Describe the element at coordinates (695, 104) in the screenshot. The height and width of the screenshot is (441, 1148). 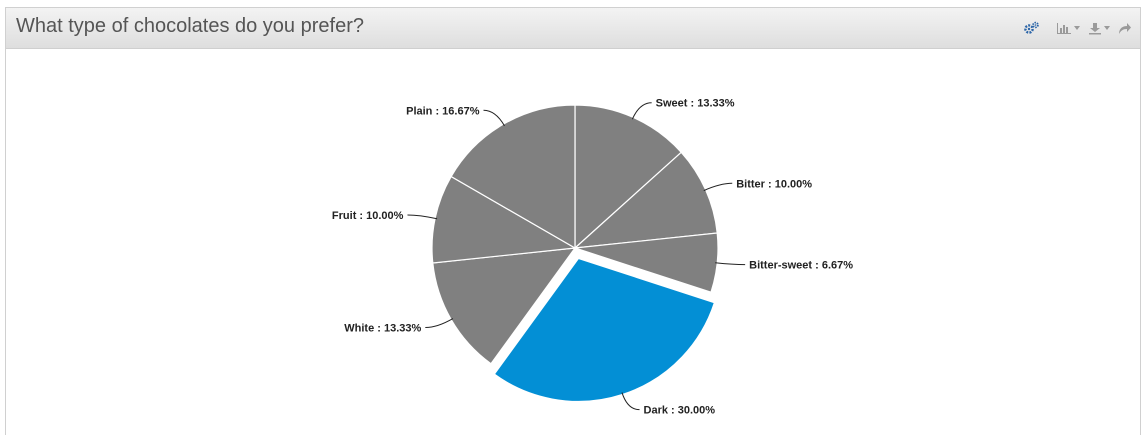
I see `pie-label-sweet: Sweet : 13.33%` at that location.